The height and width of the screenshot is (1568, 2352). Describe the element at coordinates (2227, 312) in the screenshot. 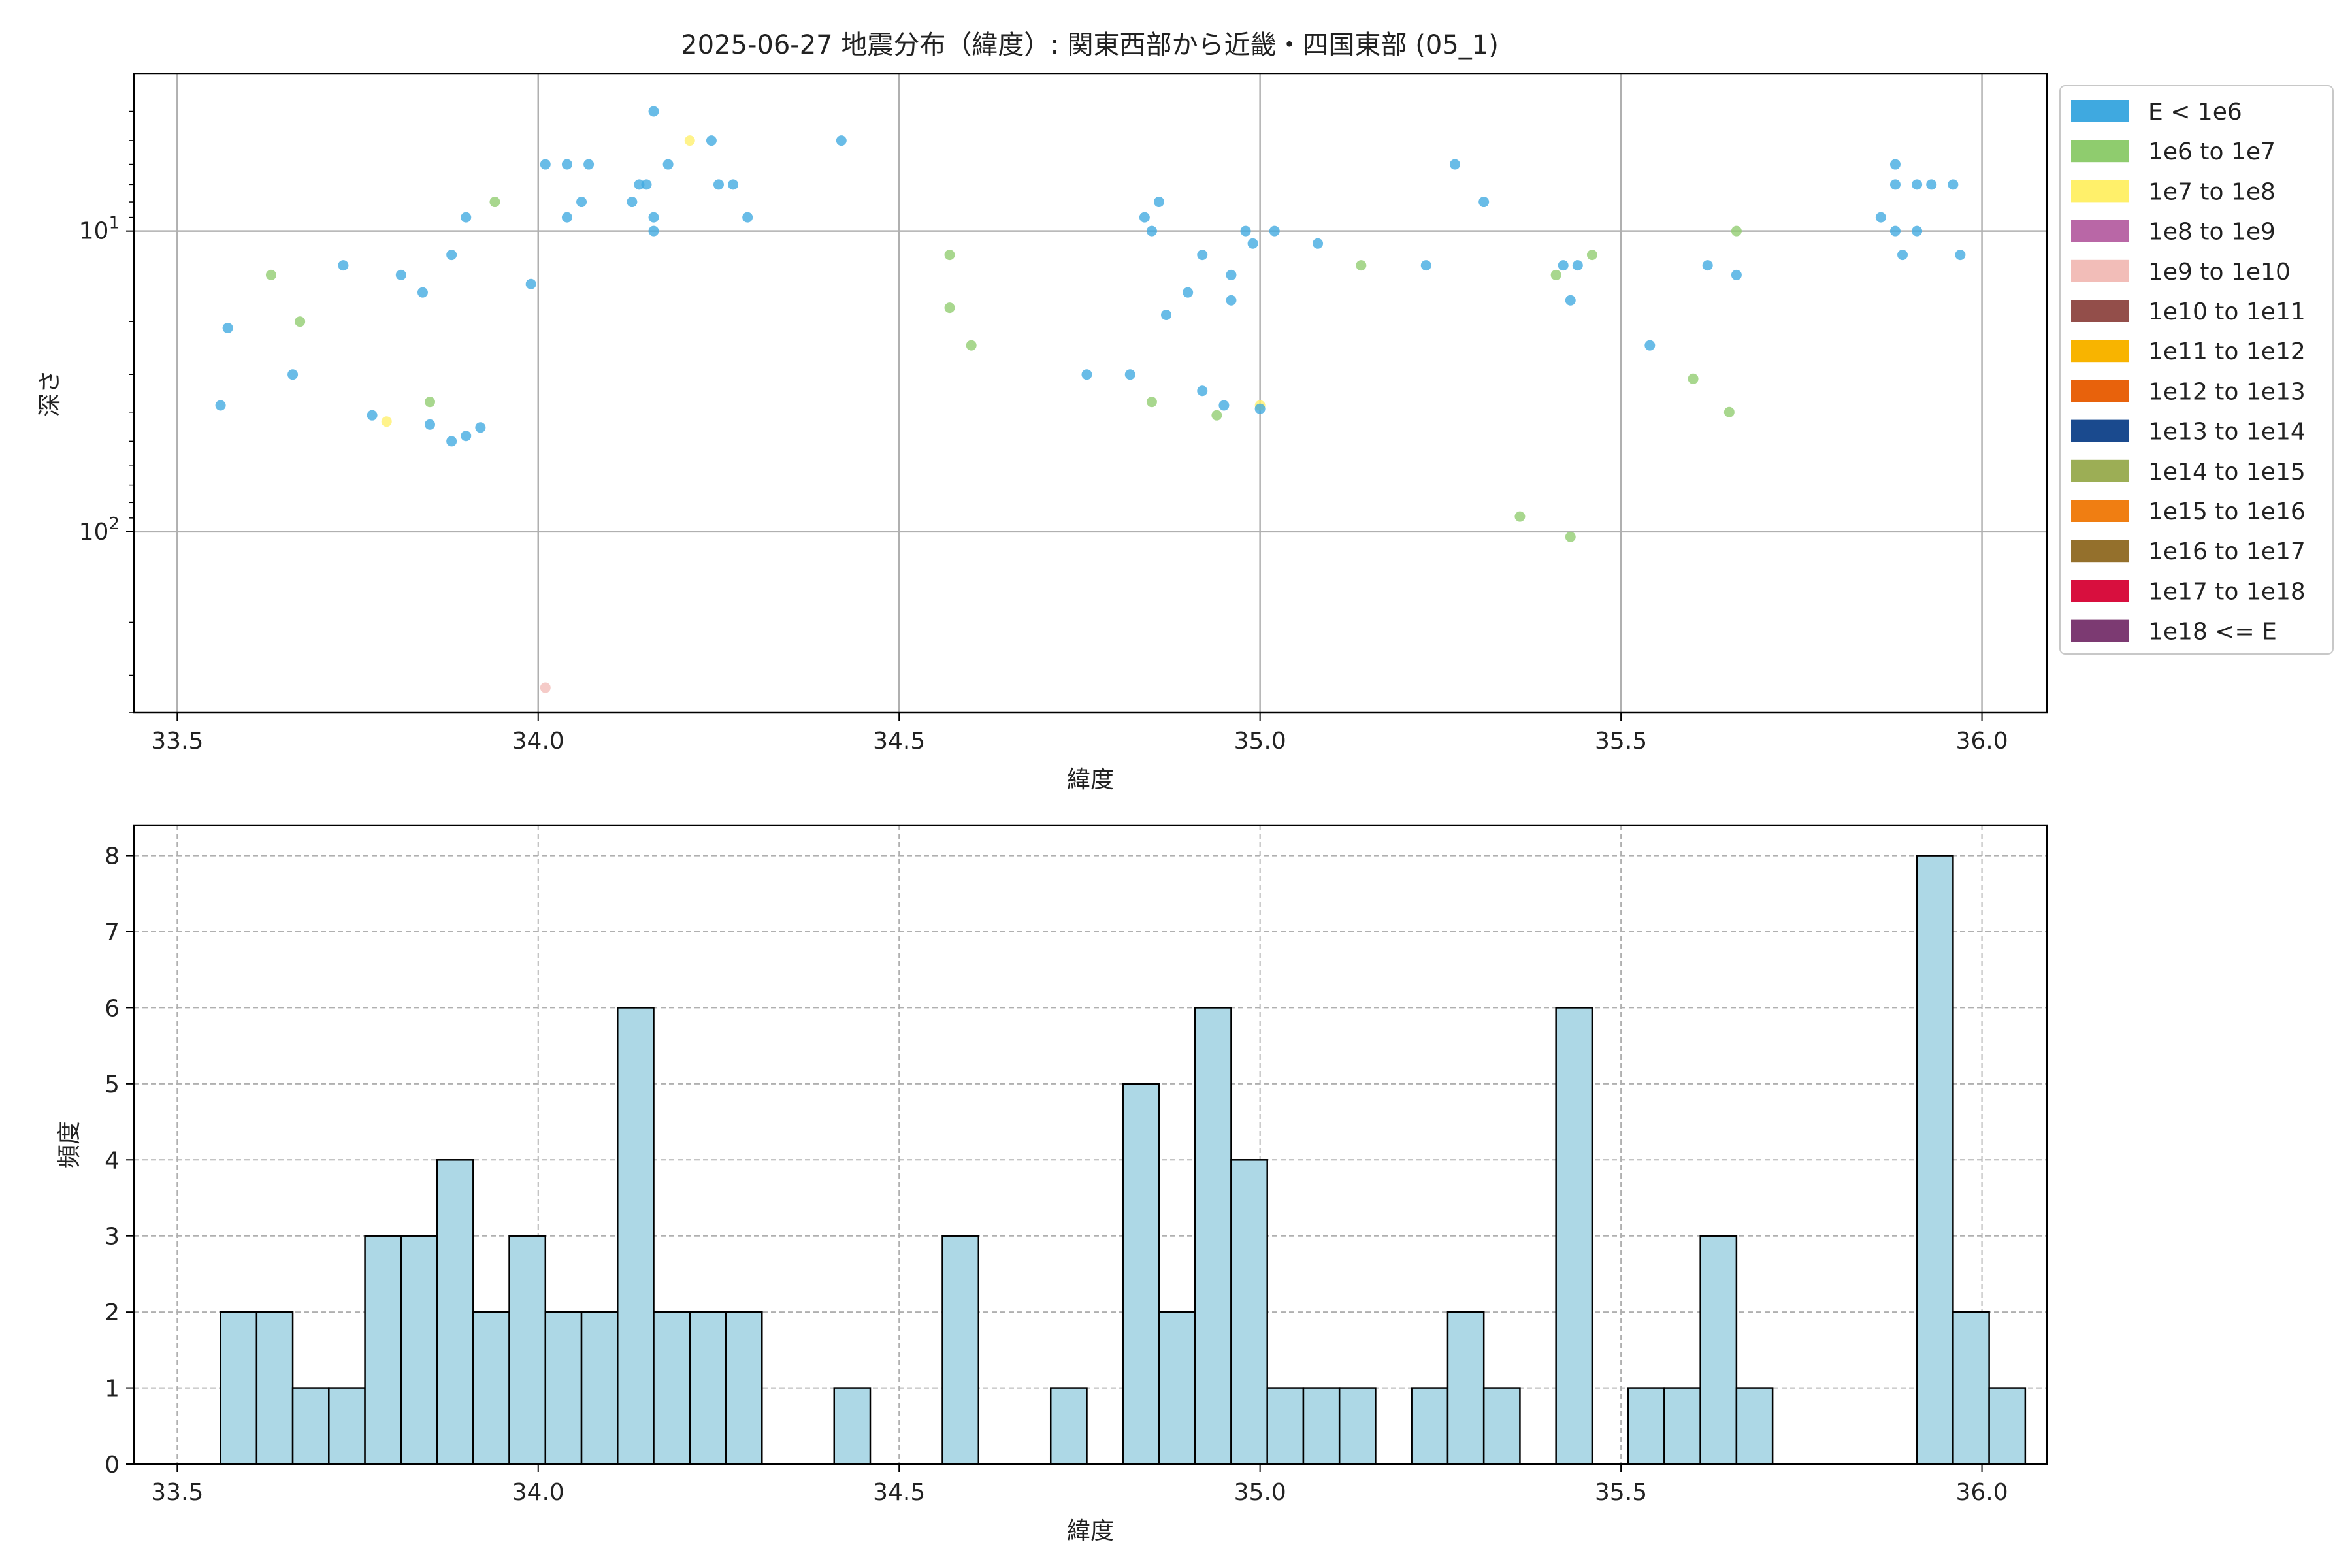

I see `legend-label-5: 1e10 to 1e11` at that location.